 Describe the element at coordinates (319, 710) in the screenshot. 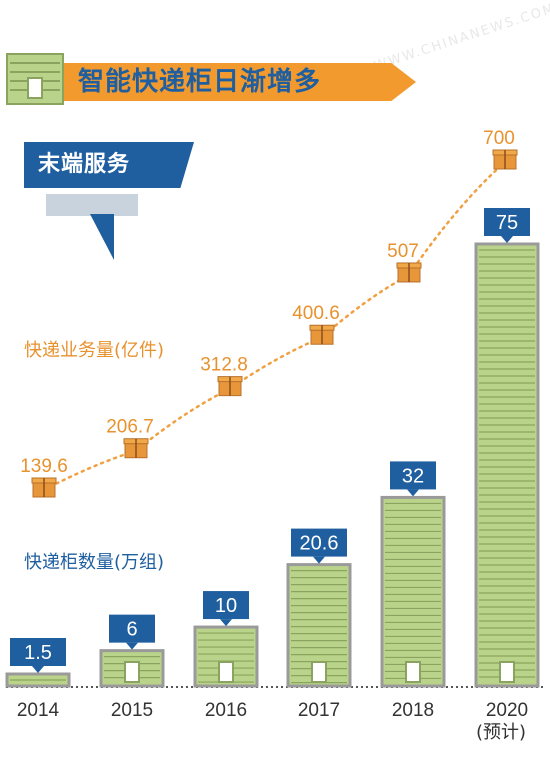

I see `x-tick-label: 2017` at that location.